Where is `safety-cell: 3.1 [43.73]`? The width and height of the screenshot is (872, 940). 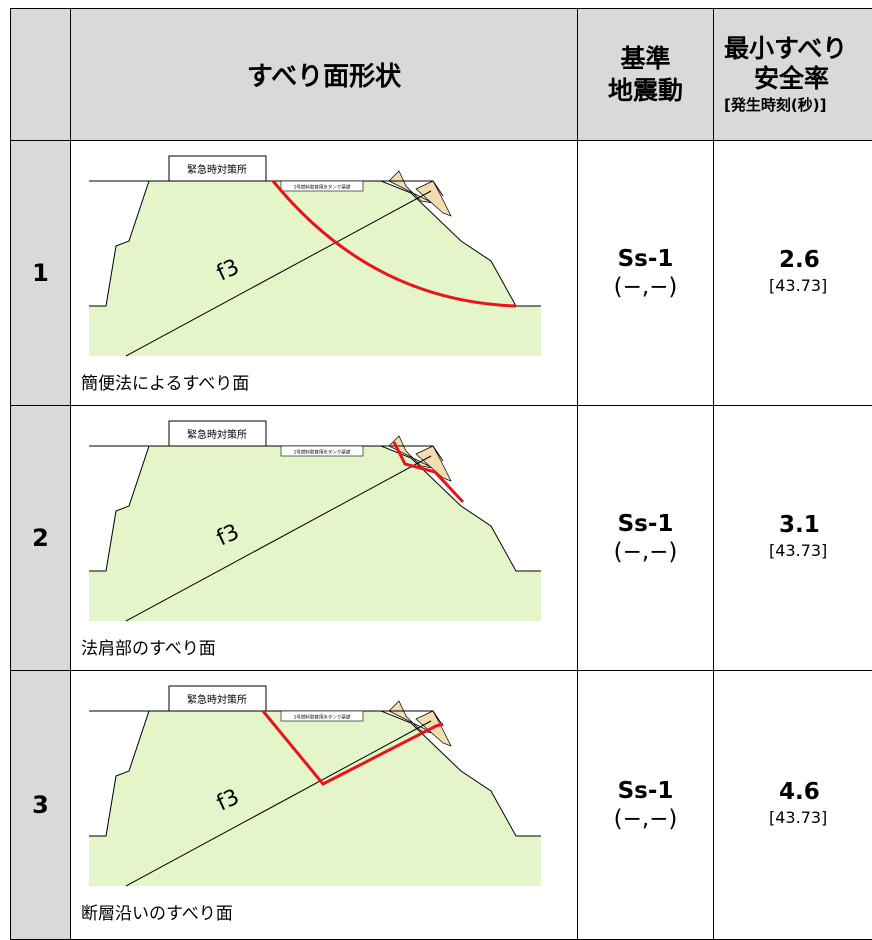
safety-cell: 3.1 [43.73] is located at coordinates (792, 538).